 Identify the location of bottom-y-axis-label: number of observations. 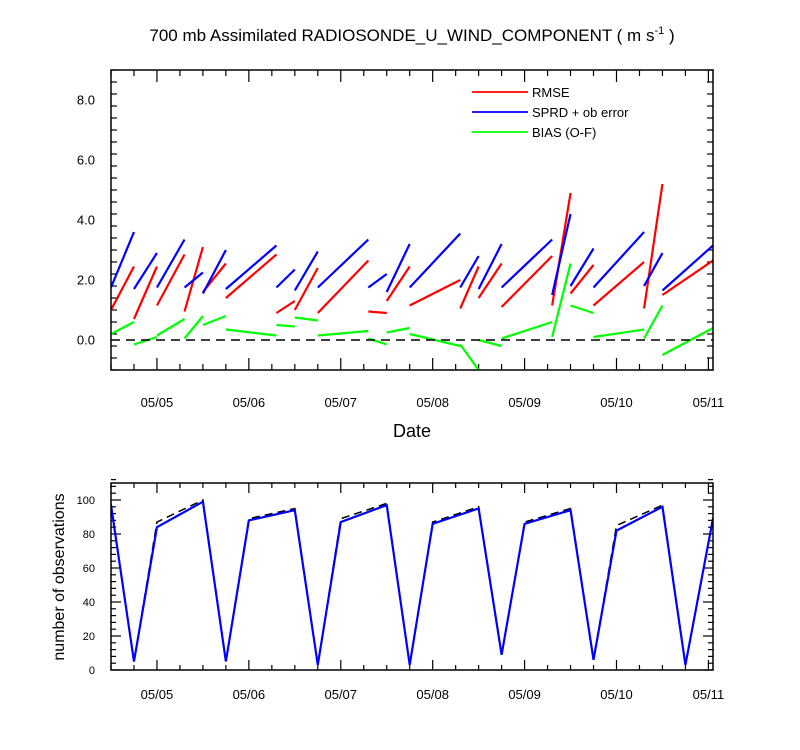
(59, 576).